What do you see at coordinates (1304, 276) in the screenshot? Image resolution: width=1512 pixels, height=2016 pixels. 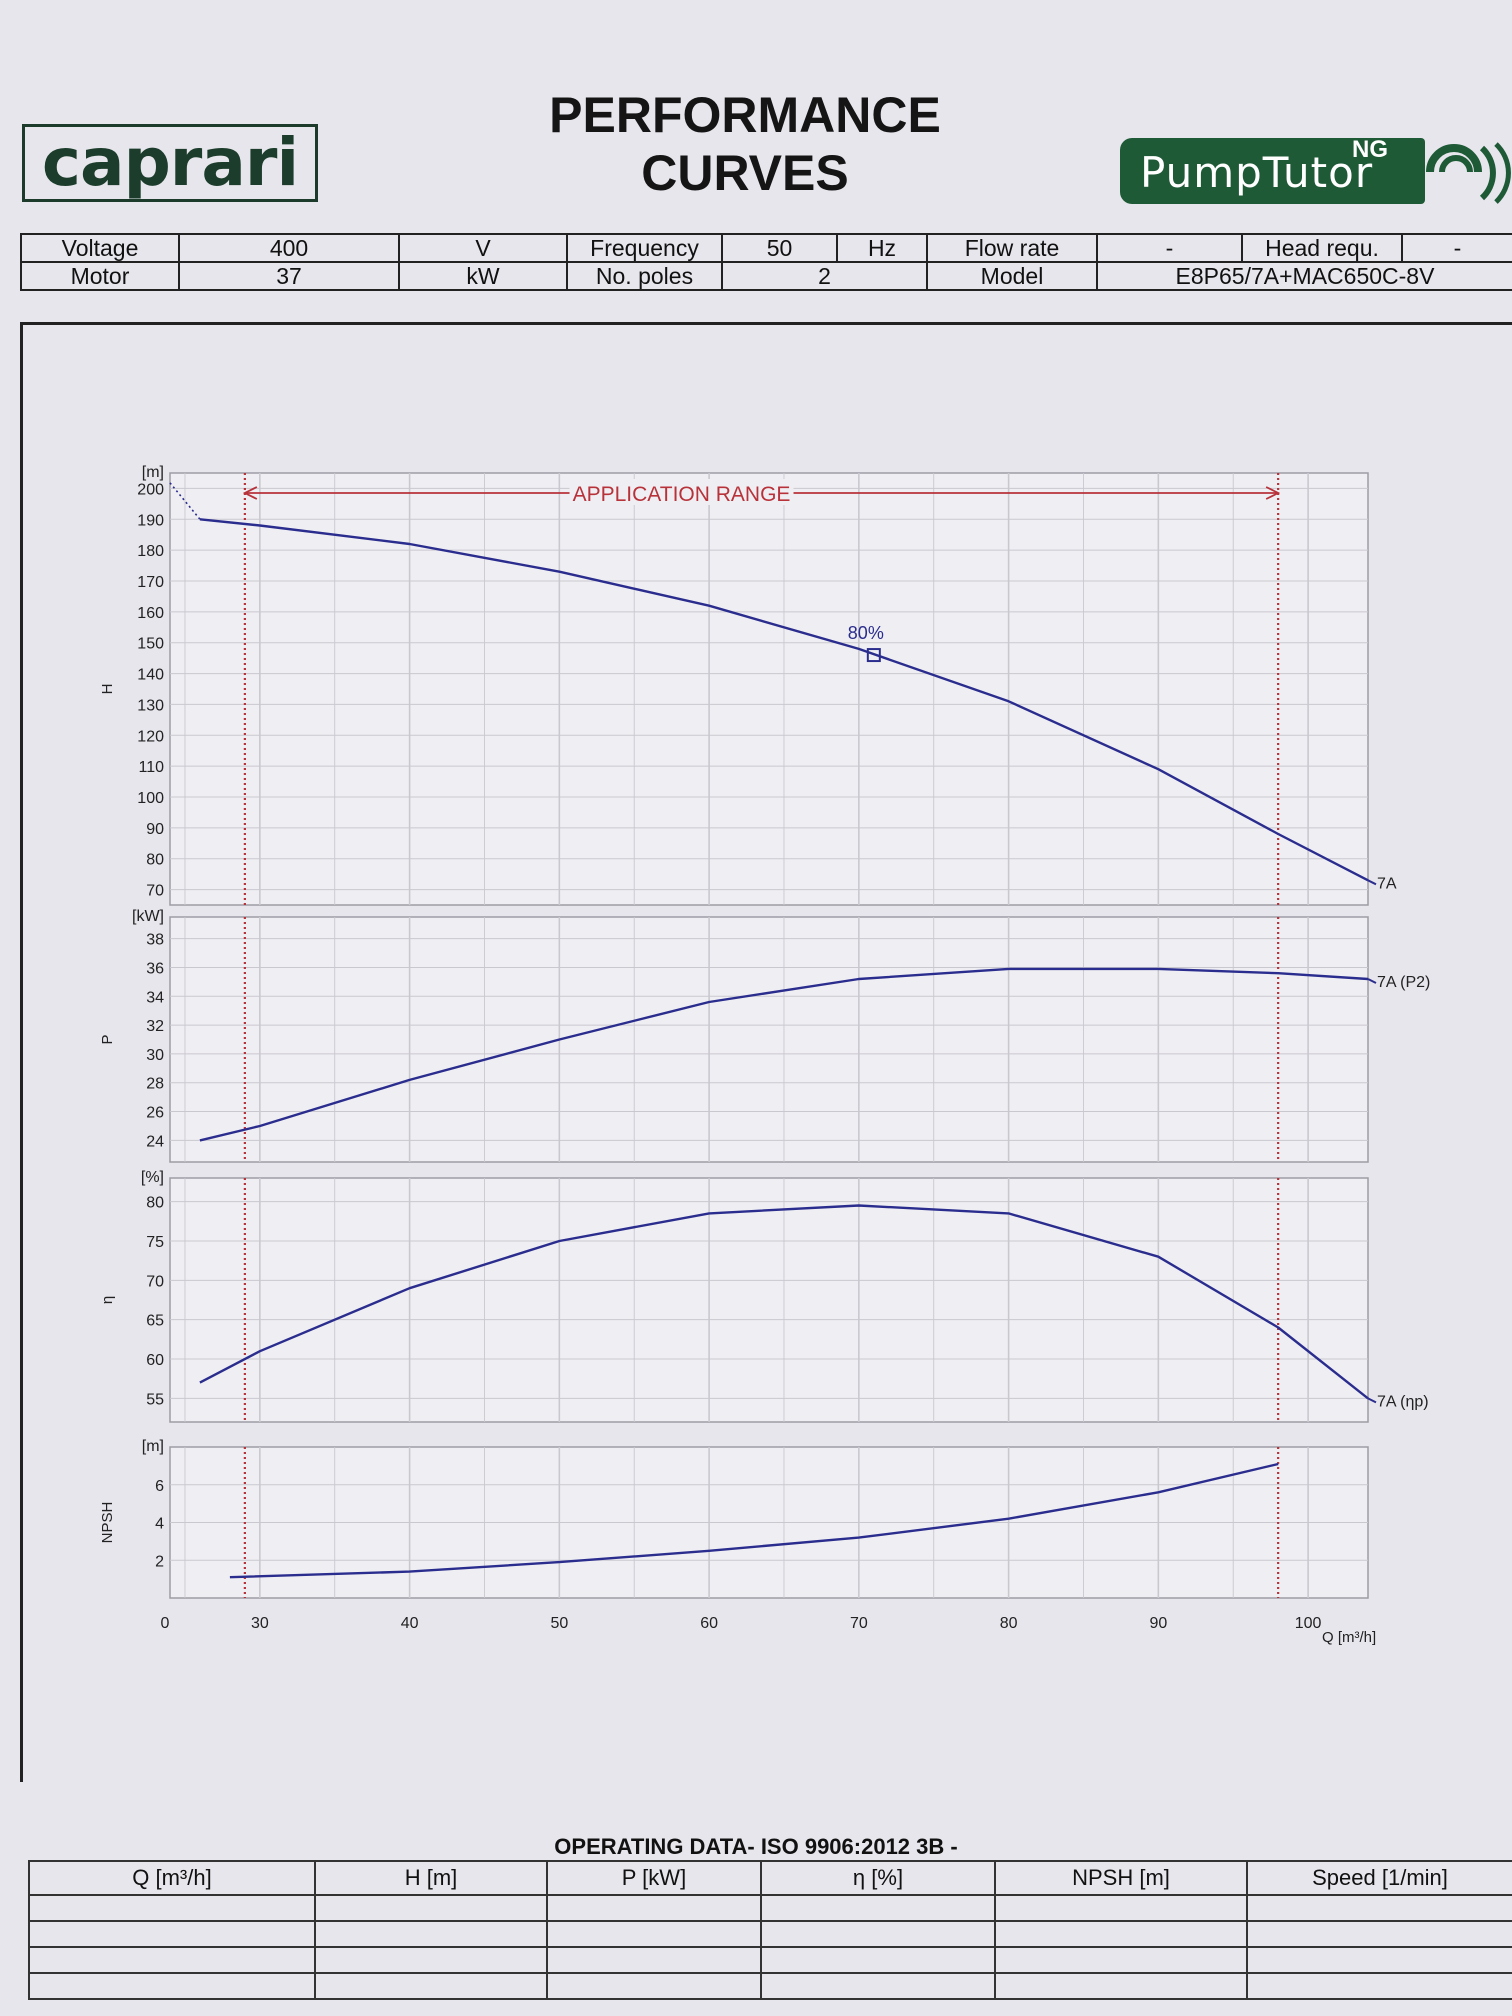 I see `model-value: E8P65/7A+MAC650C-8V` at bounding box center [1304, 276].